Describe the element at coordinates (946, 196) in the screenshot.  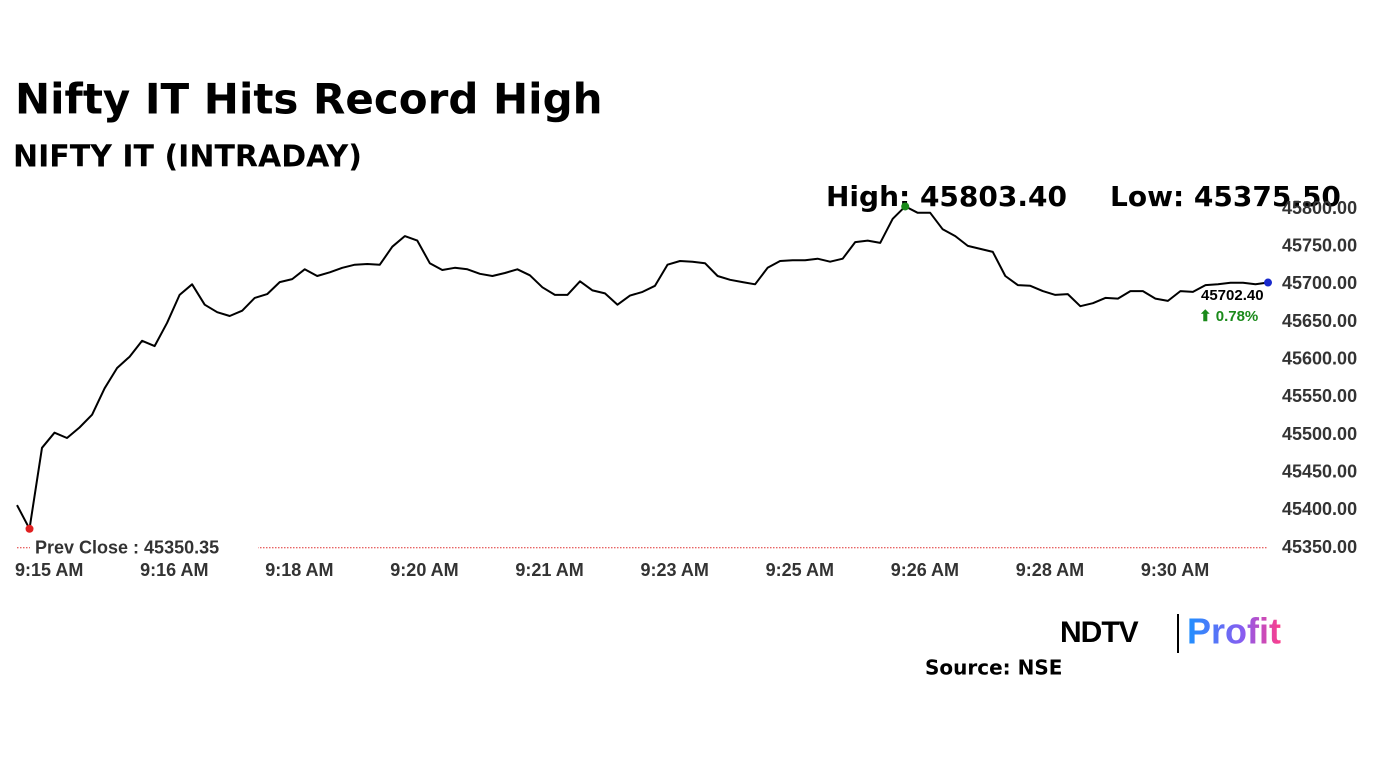
I see `high-annotation: High: 45803.40` at that location.